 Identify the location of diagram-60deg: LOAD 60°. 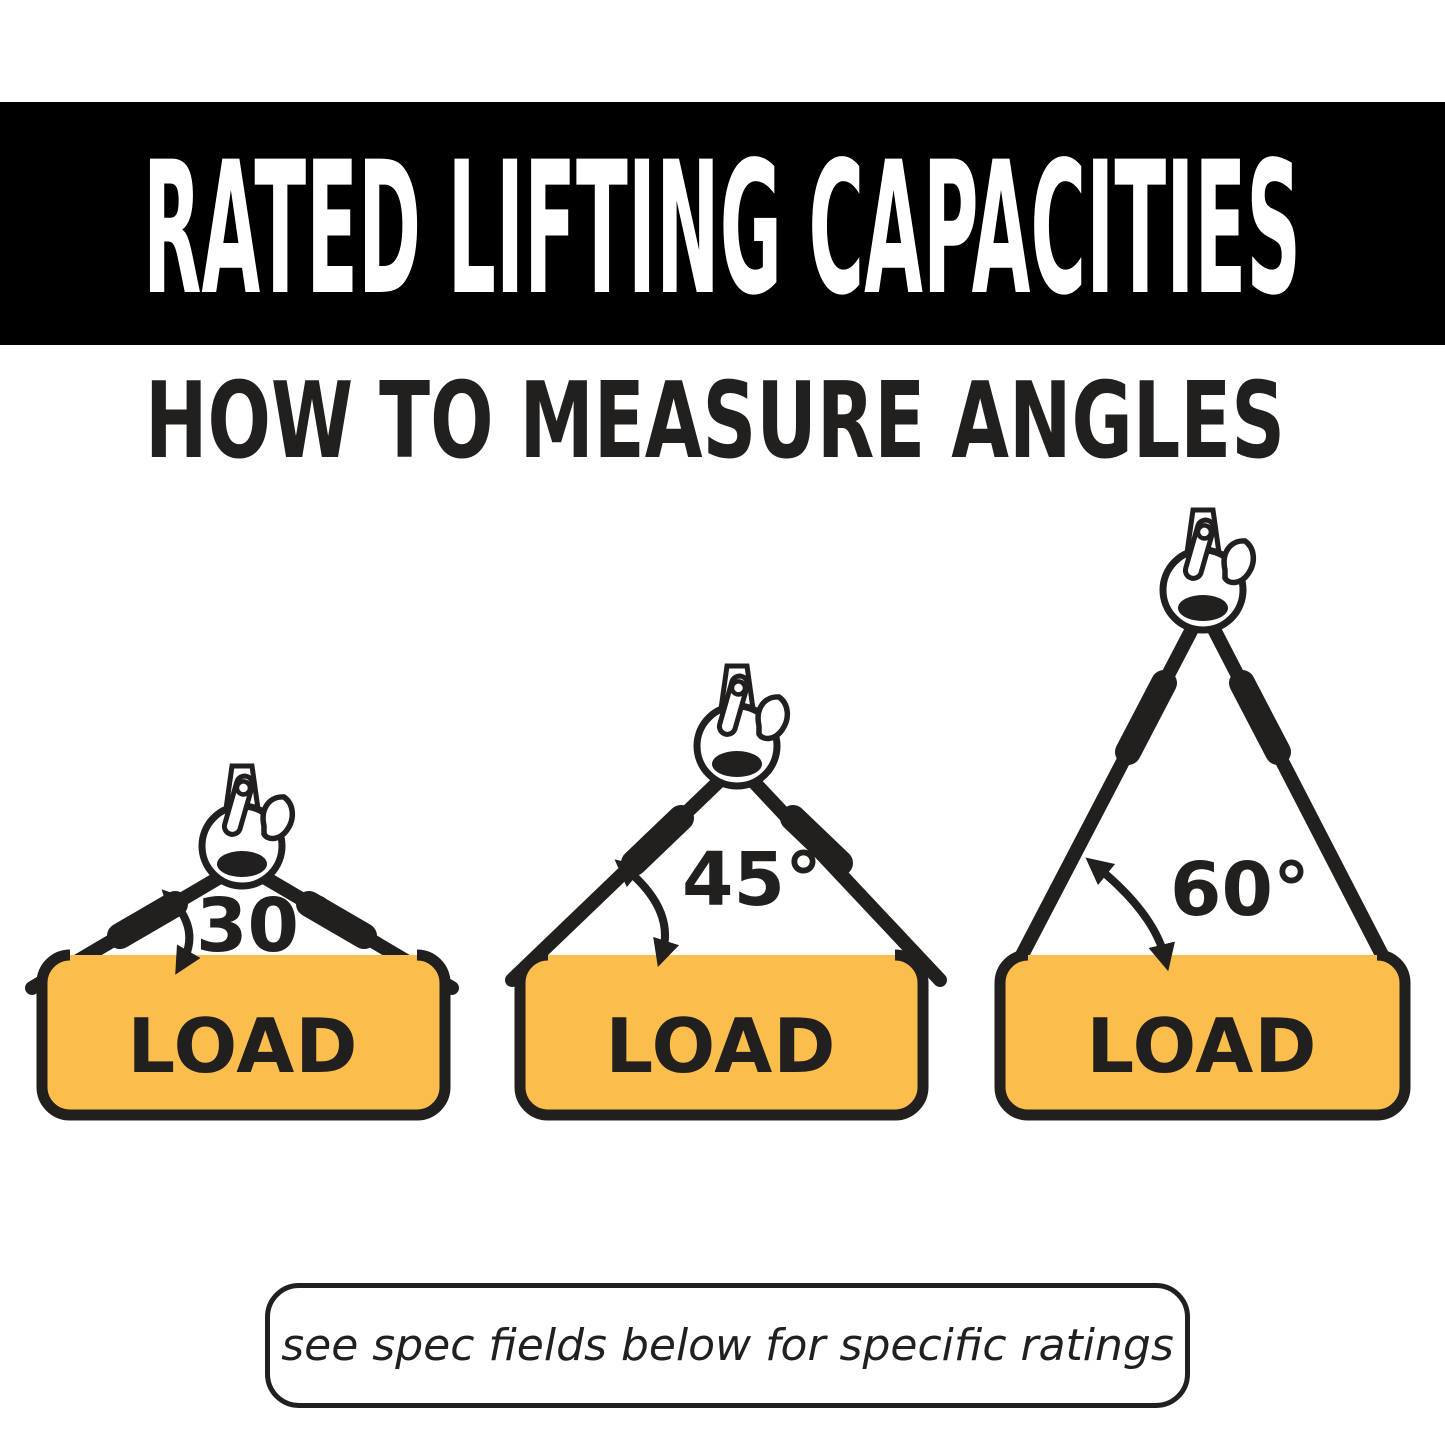
(1202, 814).